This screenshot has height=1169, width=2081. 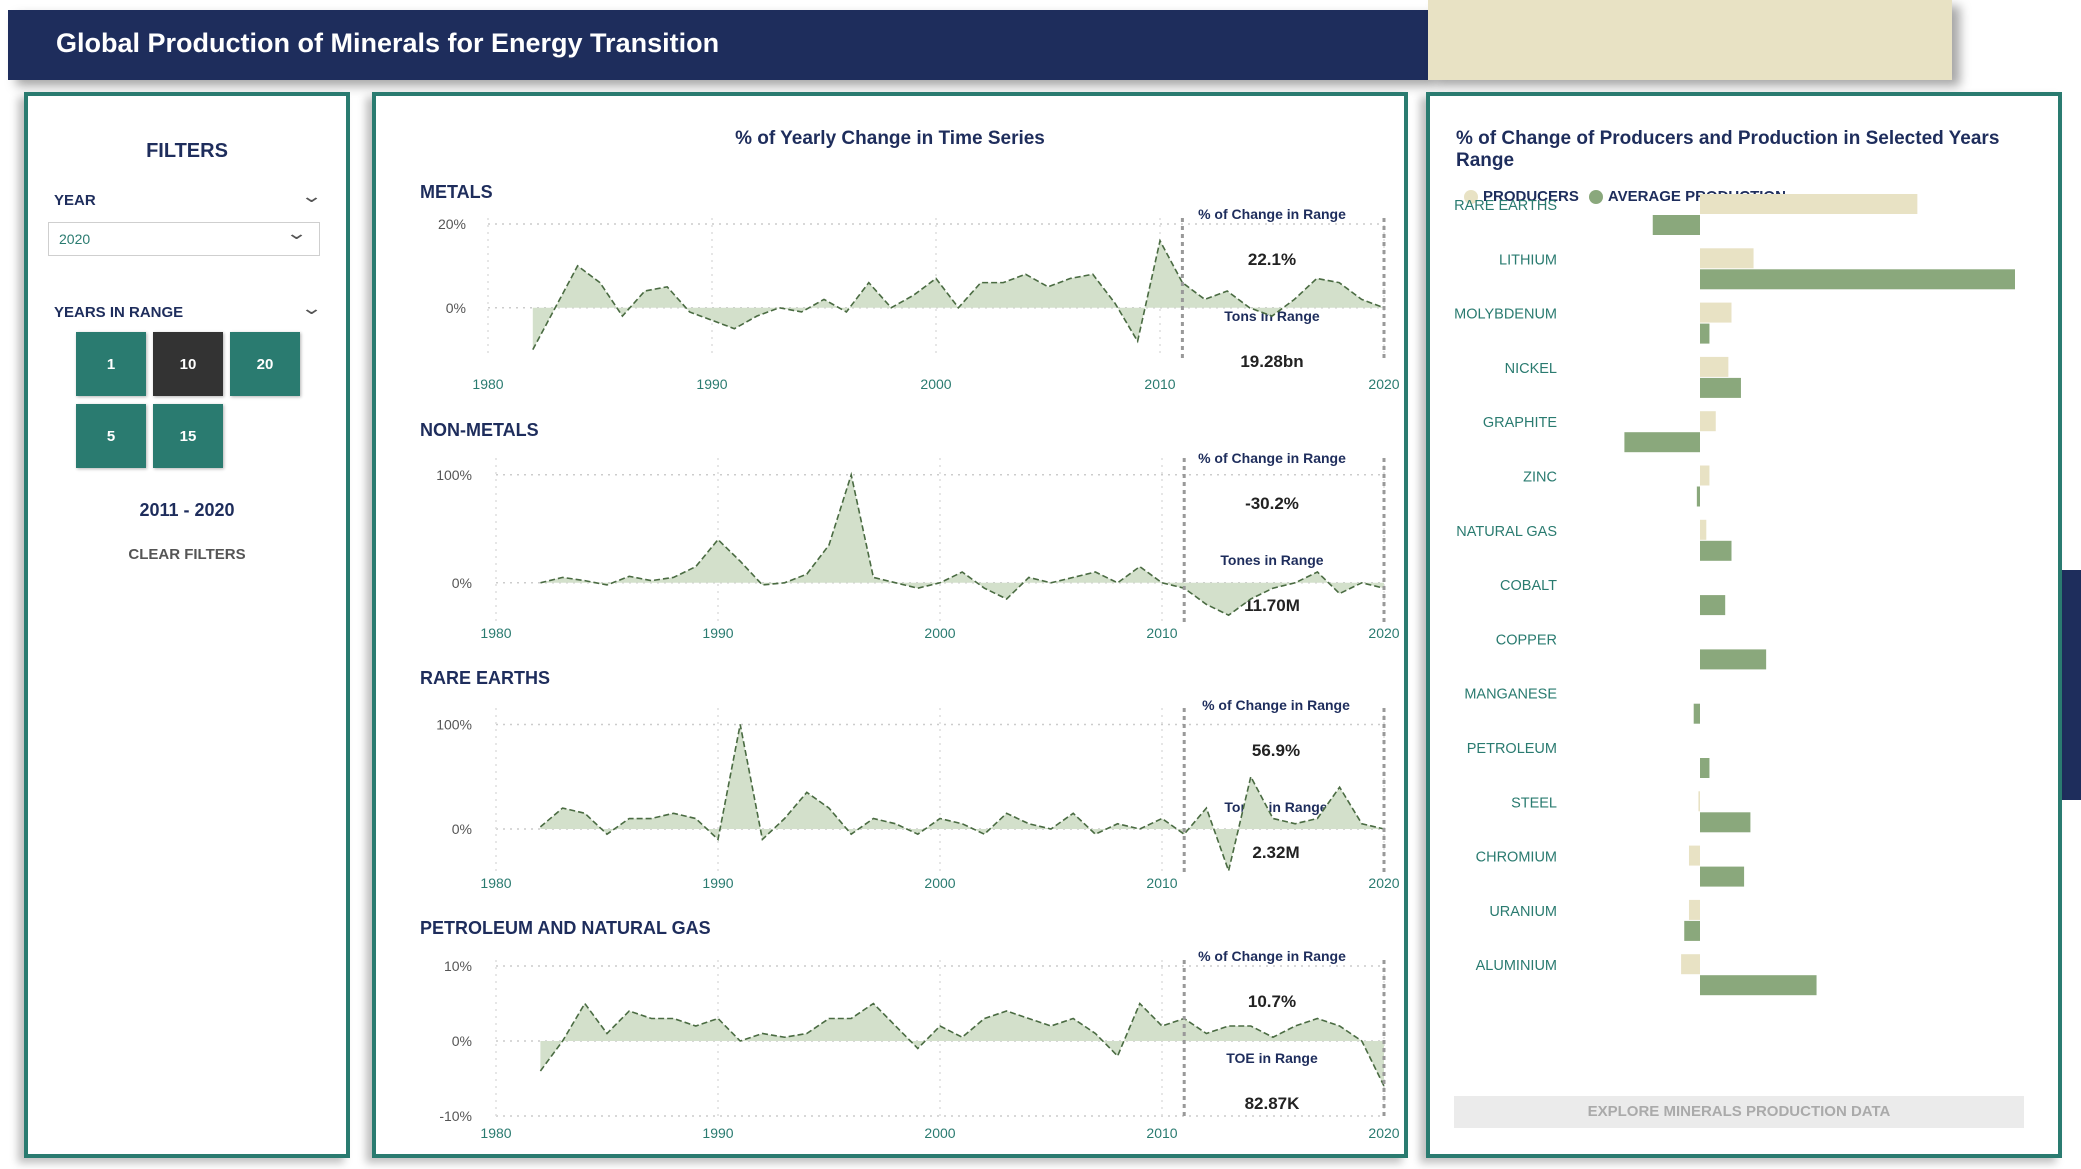 I want to click on metals-label: METALS, so click(x=456, y=192).